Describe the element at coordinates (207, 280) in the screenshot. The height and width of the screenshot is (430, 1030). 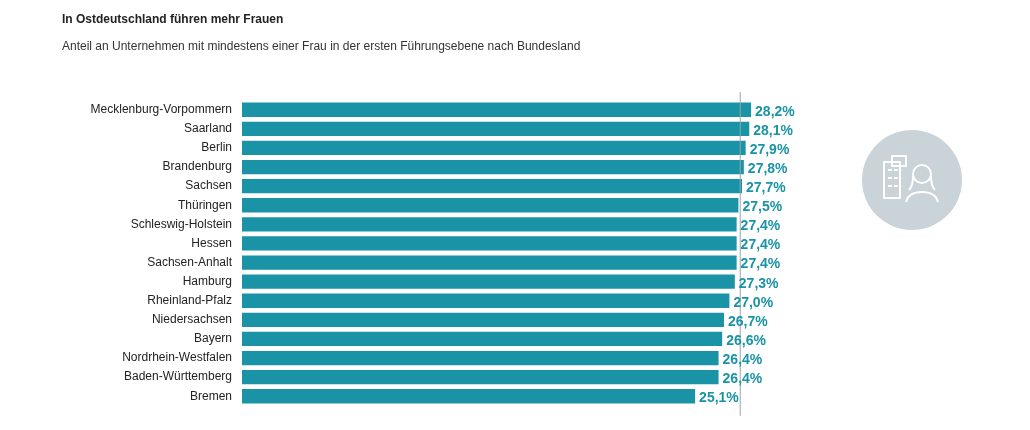
I see `y-tick-label: Hamburg` at that location.